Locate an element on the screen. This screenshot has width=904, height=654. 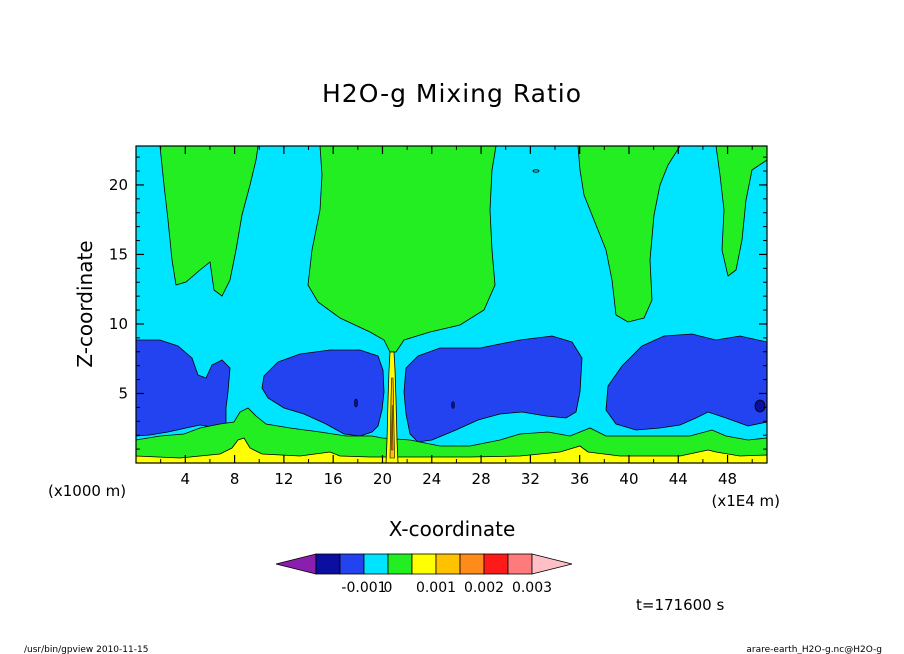
colorbar-tick-label: 0.002 is located at coordinates (484, 588).